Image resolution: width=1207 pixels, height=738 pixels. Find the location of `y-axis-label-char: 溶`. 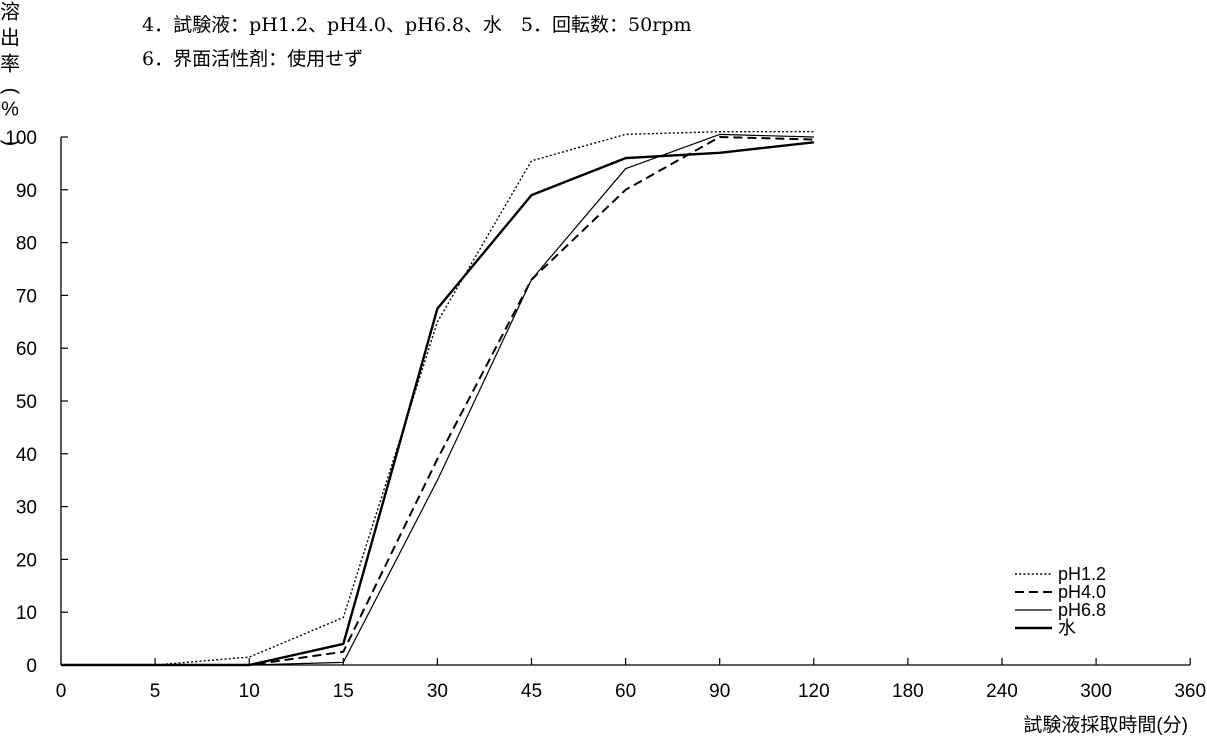

y-axis-label-char: 溶 is located at coordinates (10, 11).